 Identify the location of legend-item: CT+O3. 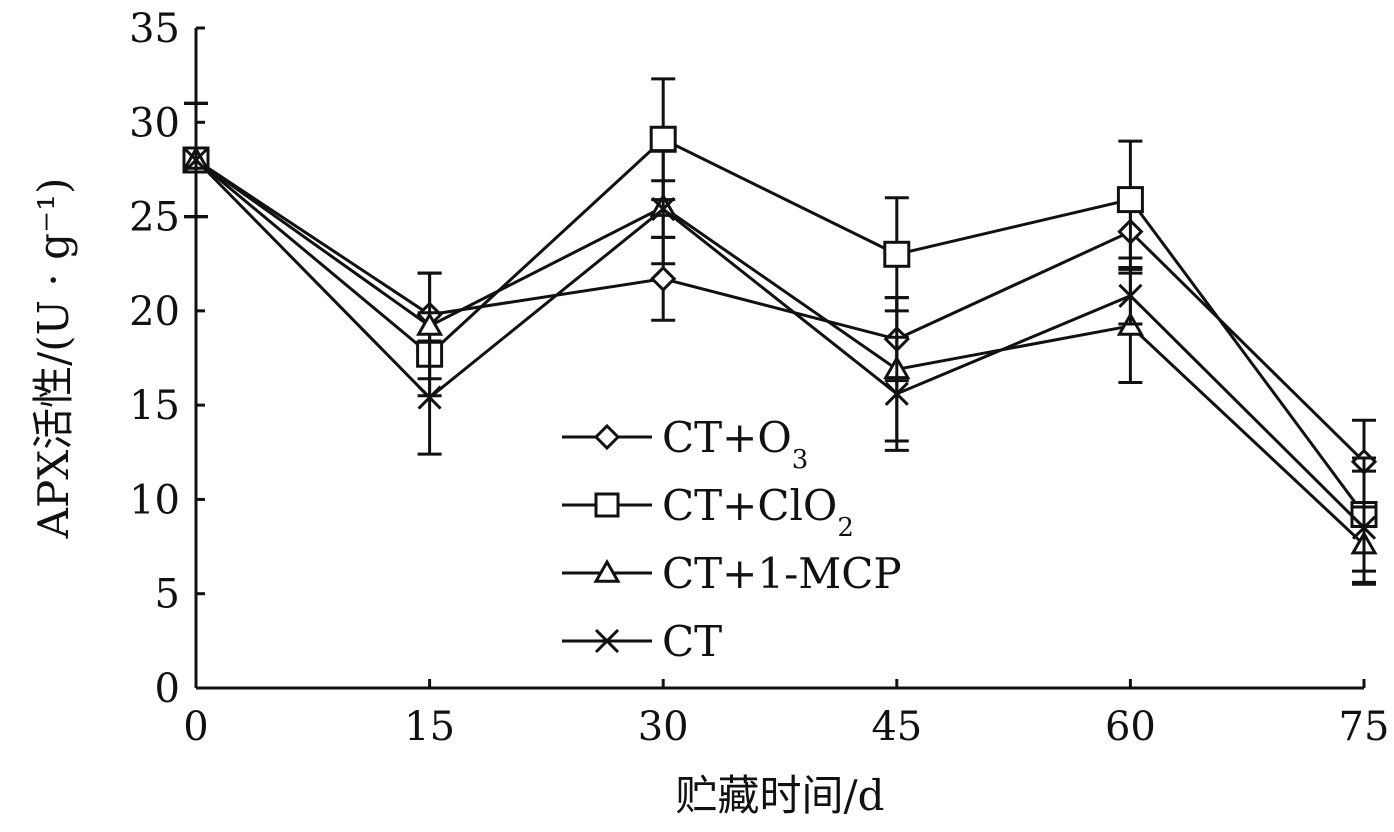
(685, 444).